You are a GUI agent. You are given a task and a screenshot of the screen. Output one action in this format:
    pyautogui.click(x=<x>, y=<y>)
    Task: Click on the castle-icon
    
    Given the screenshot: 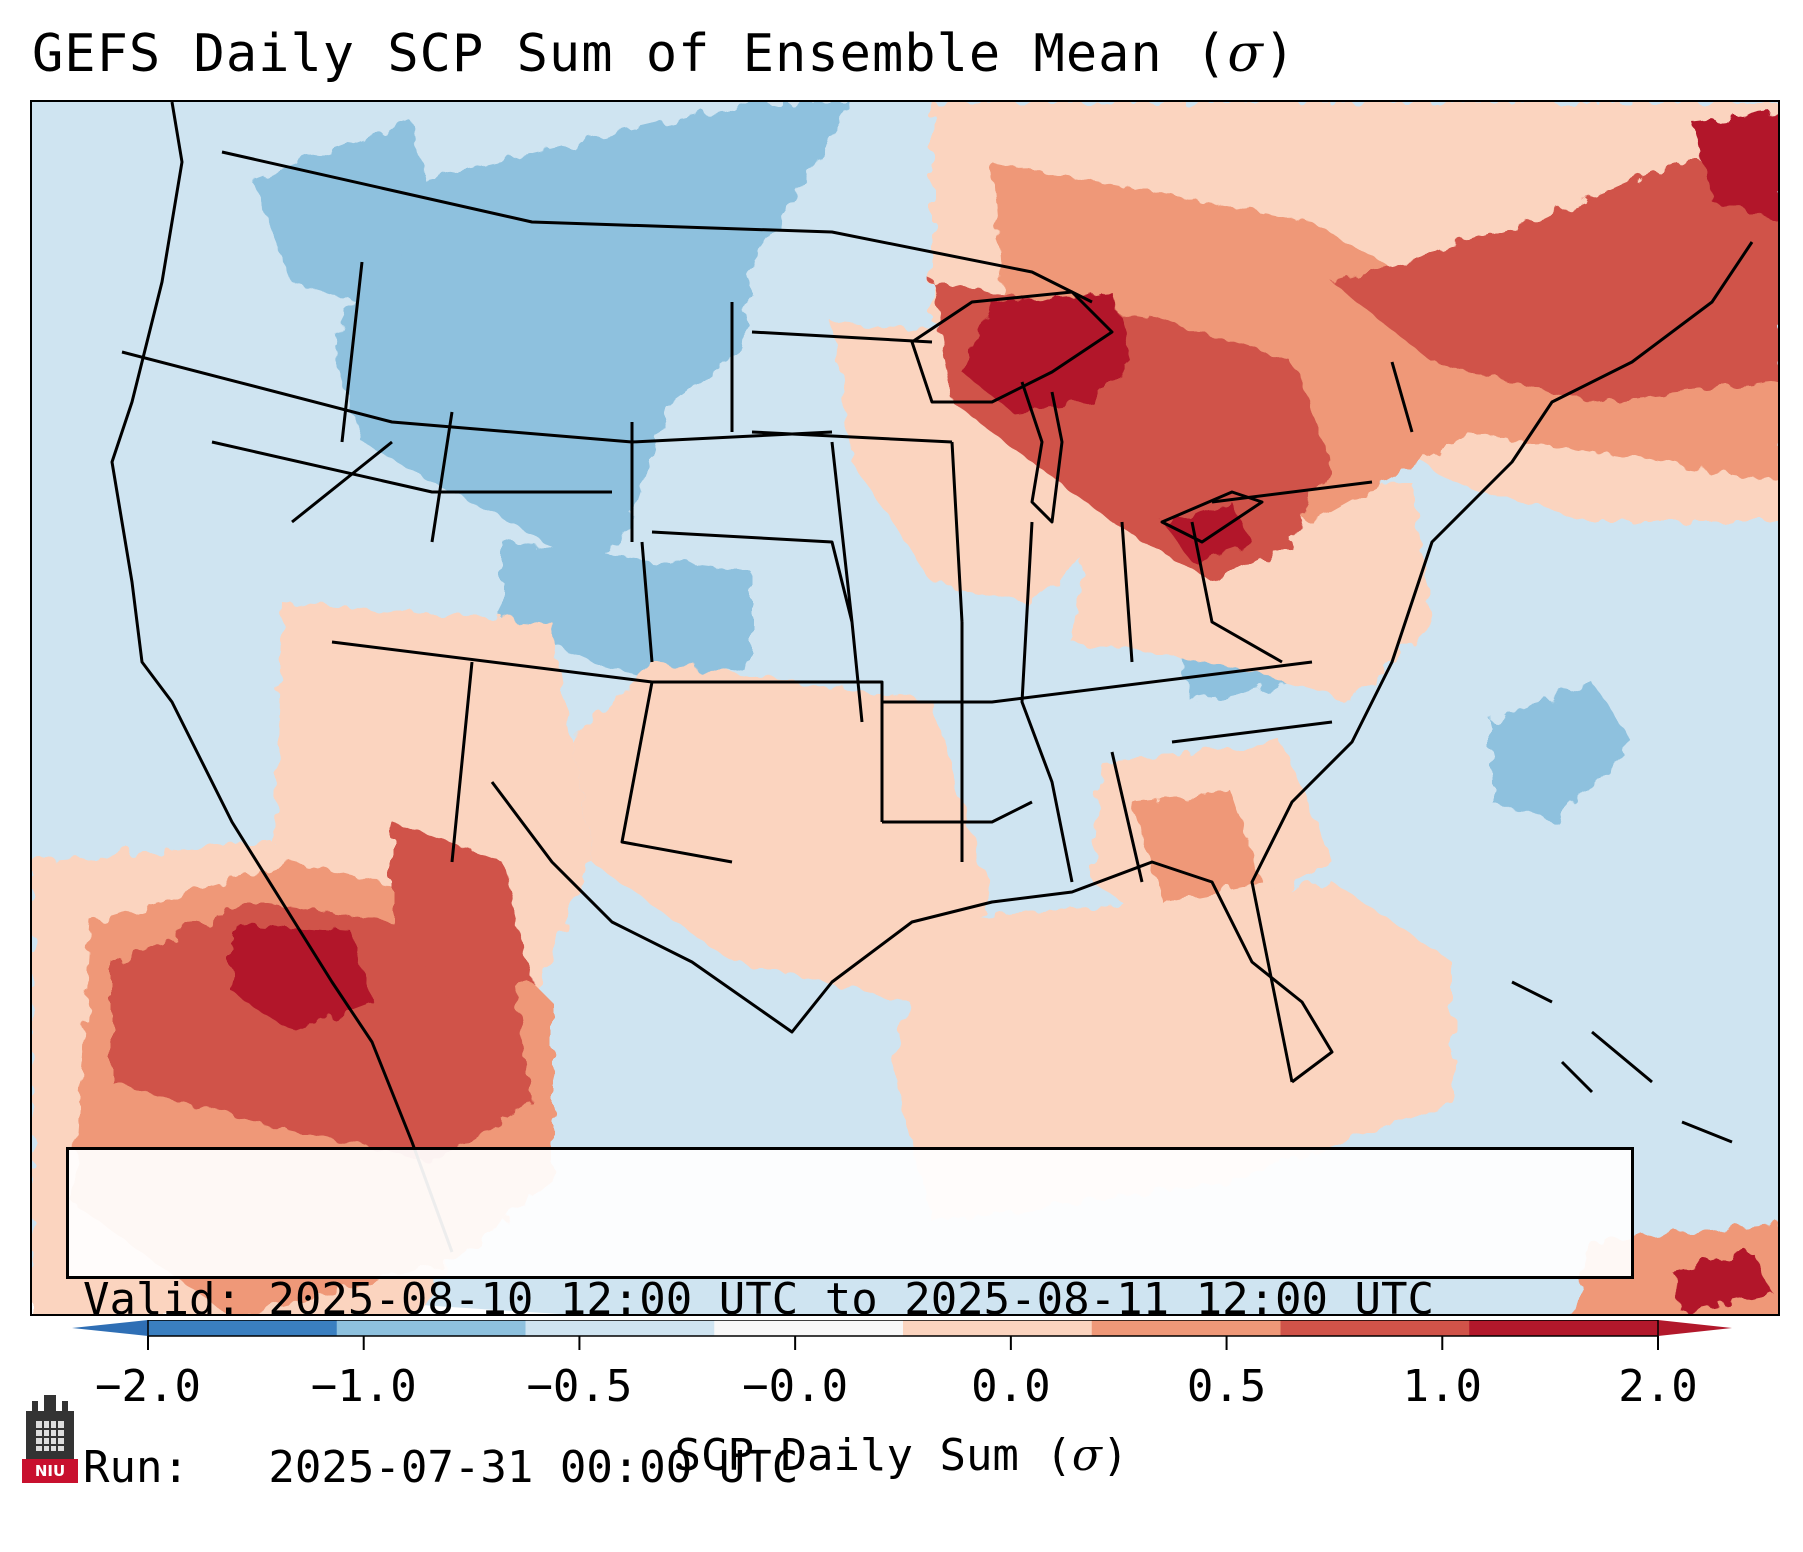 What is the action you would take?
    pyautogui.click(x=50, y=1429)
    